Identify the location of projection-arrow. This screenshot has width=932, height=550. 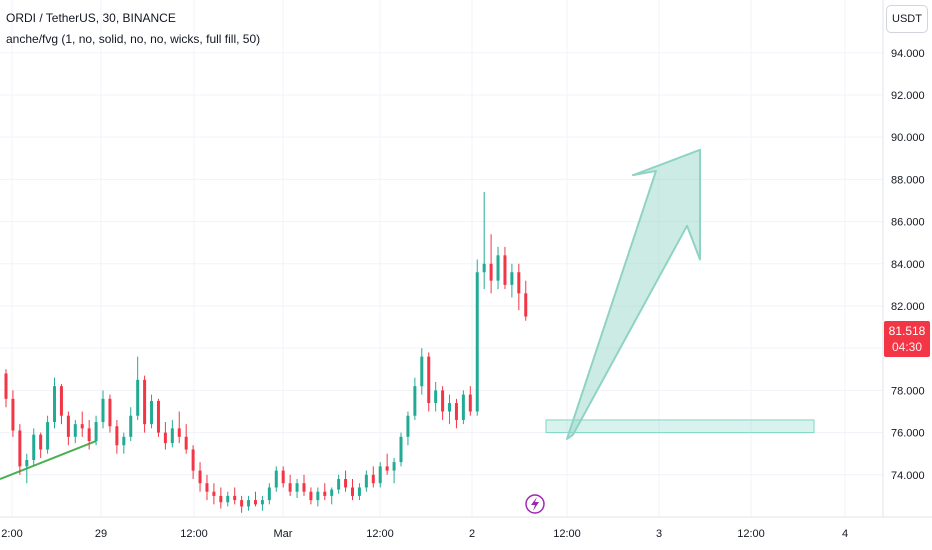
(633, 294).